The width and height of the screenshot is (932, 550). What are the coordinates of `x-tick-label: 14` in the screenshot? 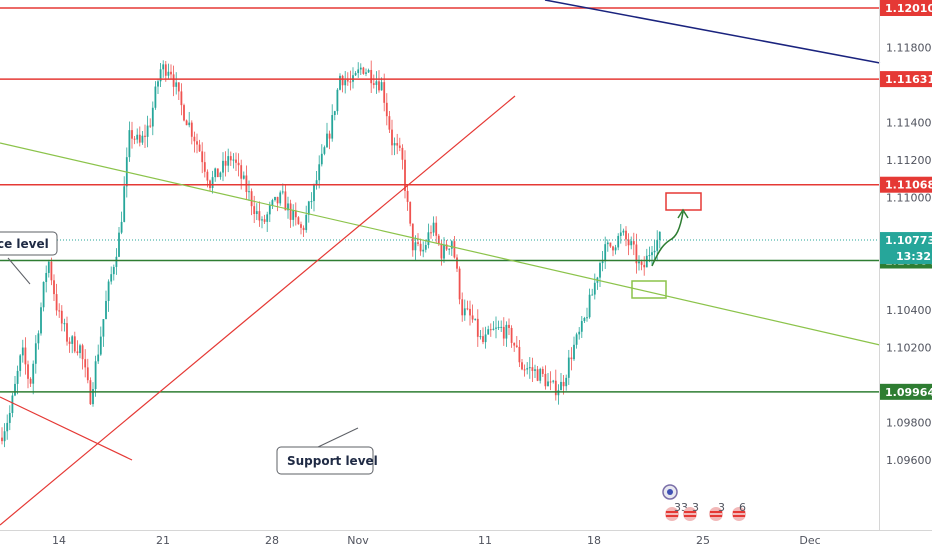 It's located at (59, 540).